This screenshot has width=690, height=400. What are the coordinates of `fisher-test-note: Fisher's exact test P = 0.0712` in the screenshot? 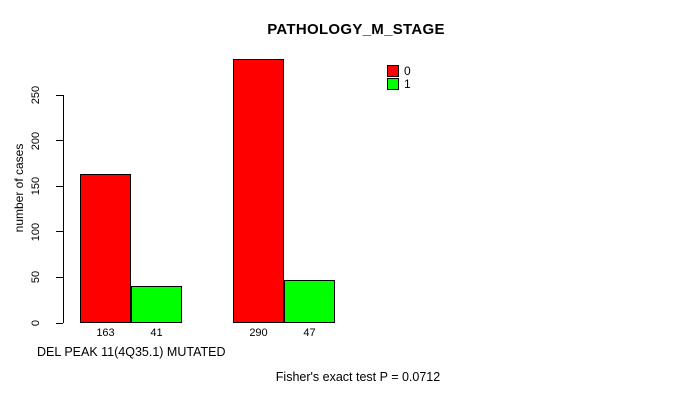 It's located at (358, 377).